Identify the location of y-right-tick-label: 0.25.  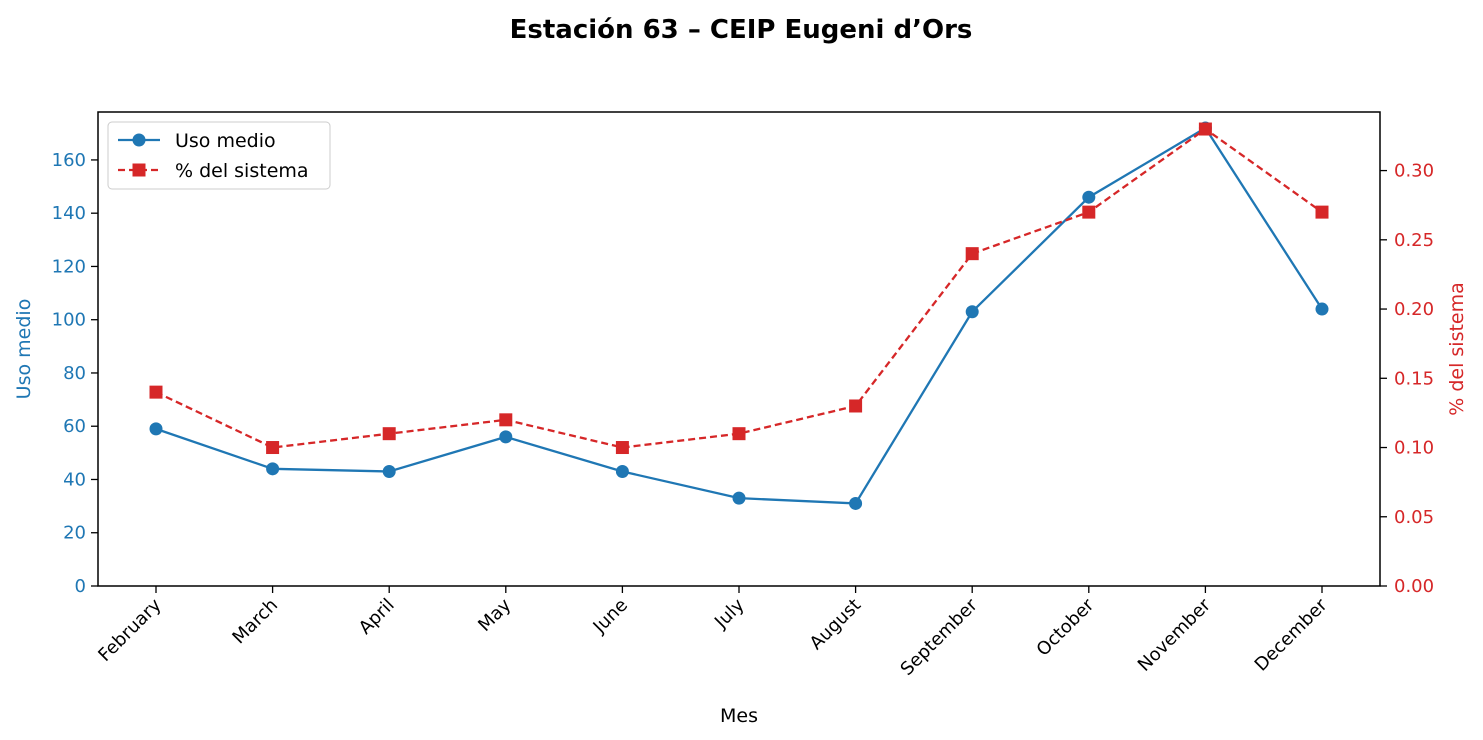
(1414, 240).